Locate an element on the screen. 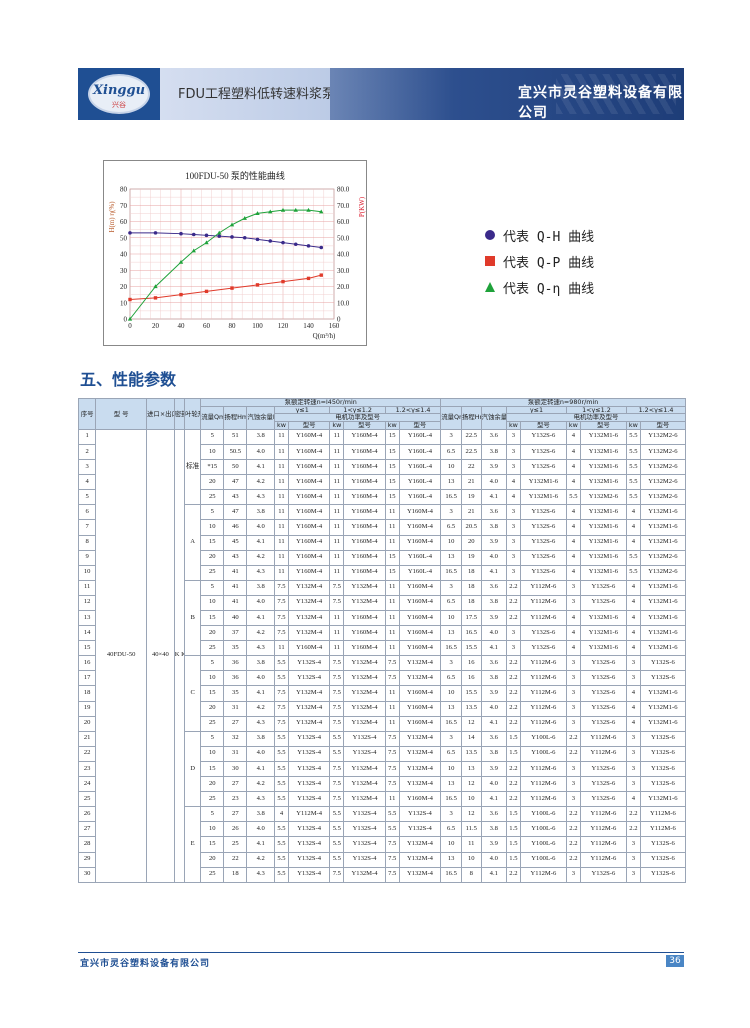 This screenshot has width=750, height=1028. table-cell: *15 is located at coordinates (212, 467).